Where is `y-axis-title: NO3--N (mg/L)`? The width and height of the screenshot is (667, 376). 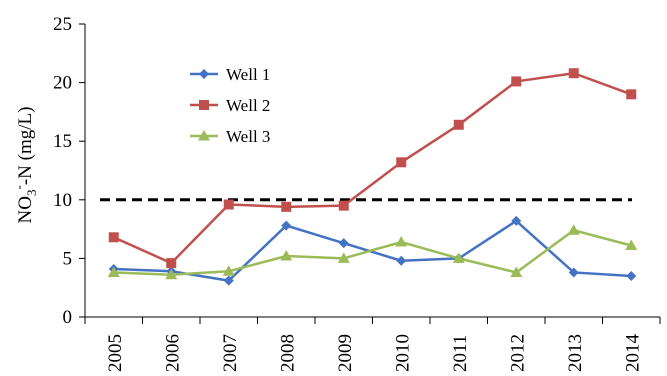
y-axis-title: NO3--N (mg/L) is located at coordinates (25, 165).